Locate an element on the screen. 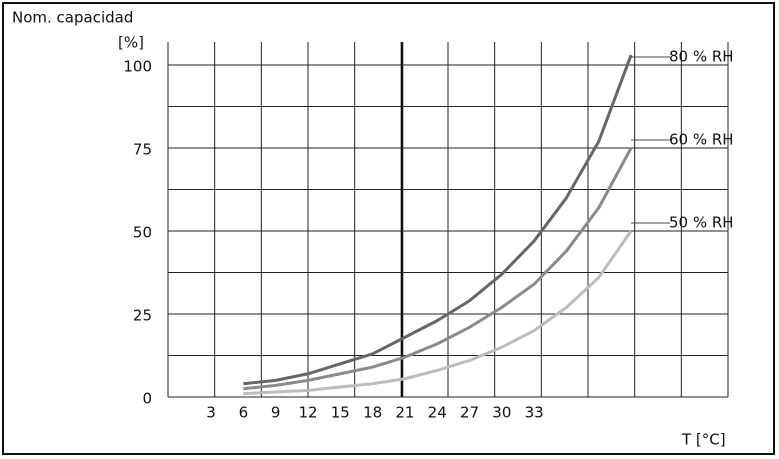 This screenshot has width=779, height=459. x-axis-label: T [°C] is located at coordinates (703, 440).